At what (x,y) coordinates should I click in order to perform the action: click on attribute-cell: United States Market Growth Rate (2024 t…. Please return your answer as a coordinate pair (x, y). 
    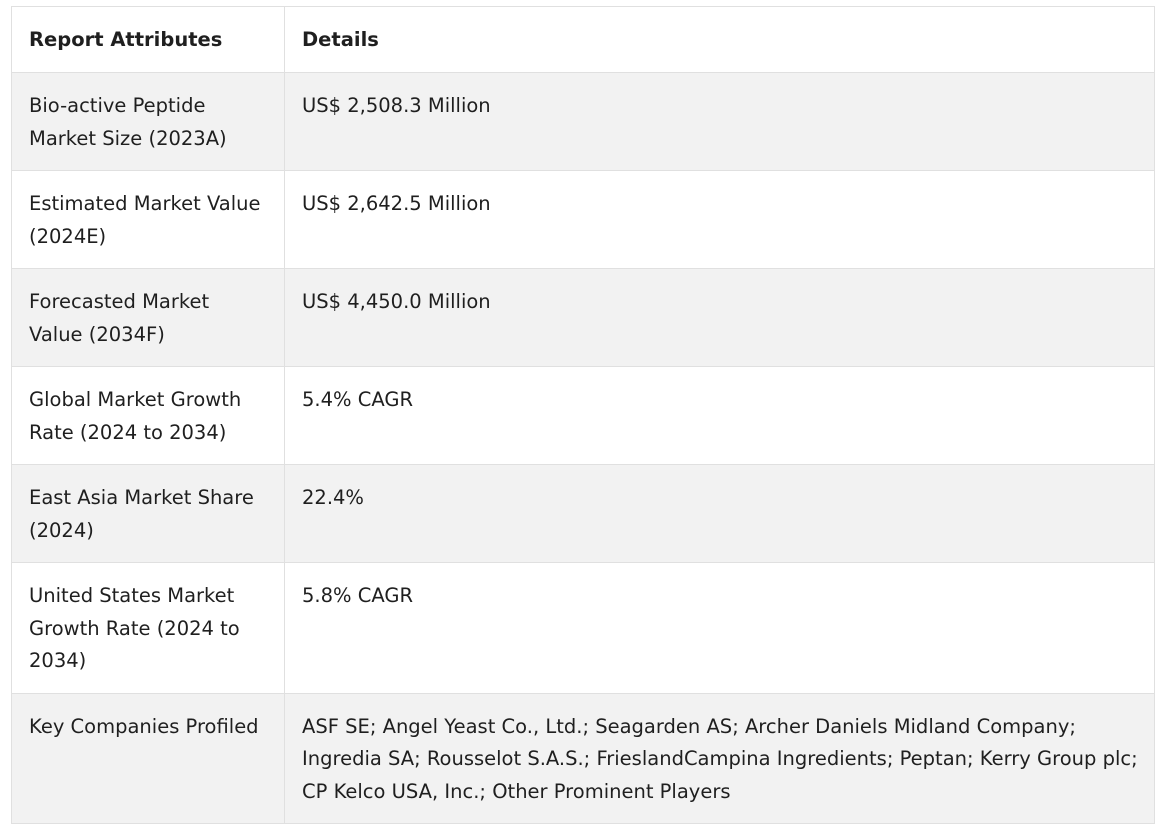
    Looking at the image, I should click on (148, 628).